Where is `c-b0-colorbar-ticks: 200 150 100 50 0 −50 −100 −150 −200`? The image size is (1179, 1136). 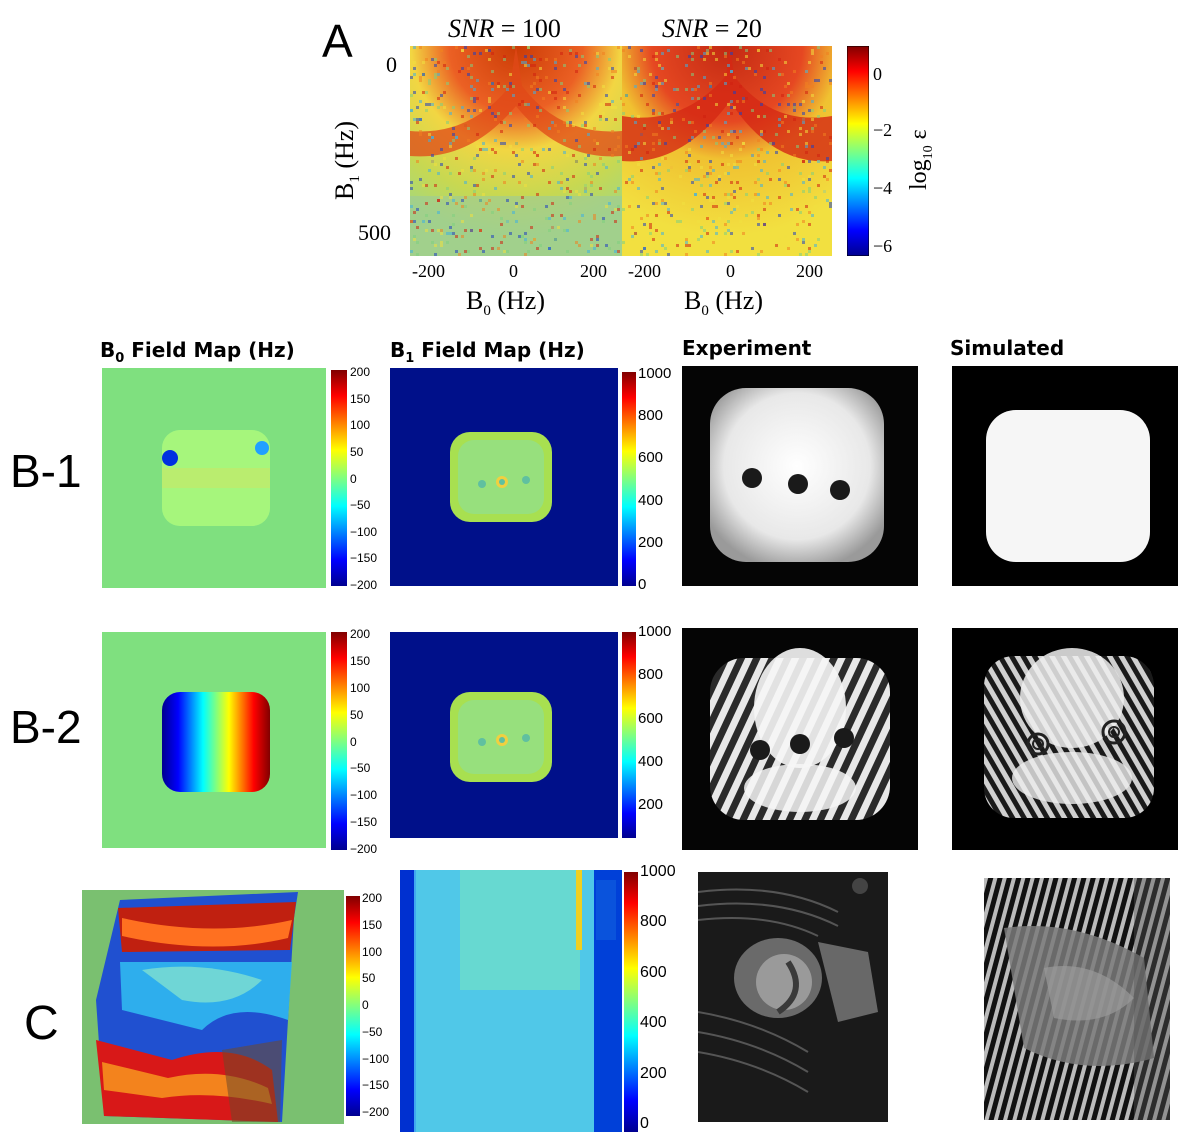
c-b0-colorbar-ticks: 200 150 100 50 0 −50 −100 −150 −200 is located at coordinates (375, 1005).